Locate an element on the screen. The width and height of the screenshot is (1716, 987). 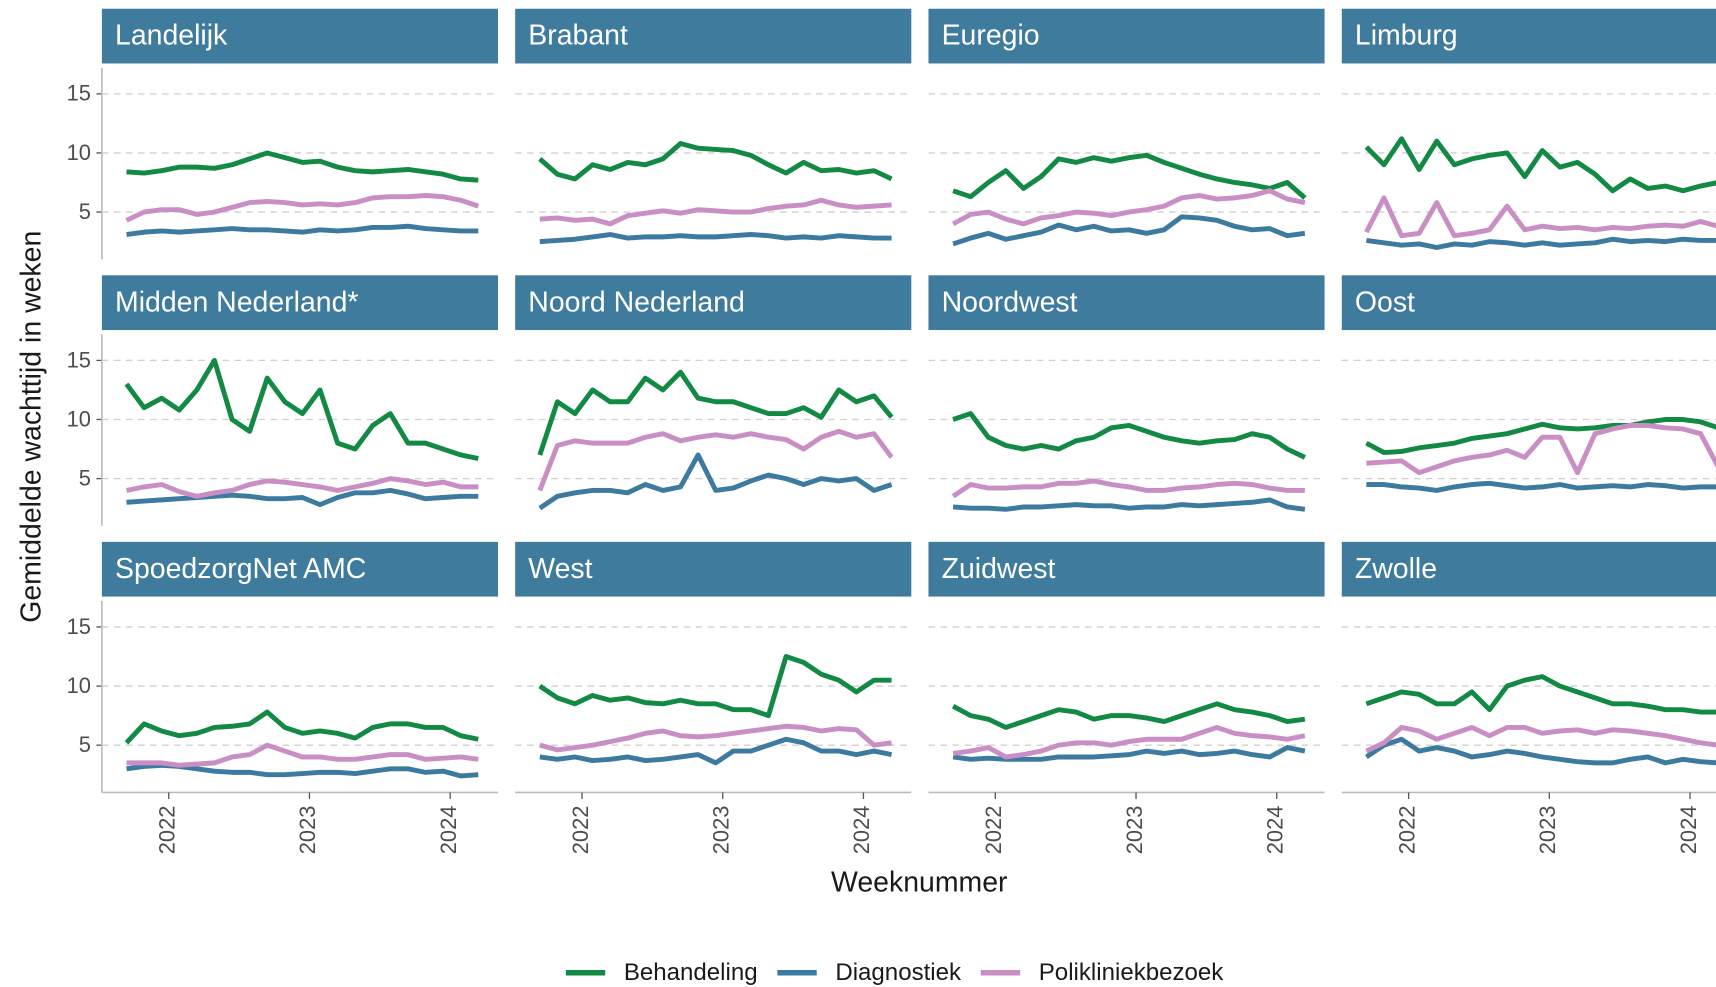
legend-label: Polikliniekbezoek is located at coordinates (1132, 972).